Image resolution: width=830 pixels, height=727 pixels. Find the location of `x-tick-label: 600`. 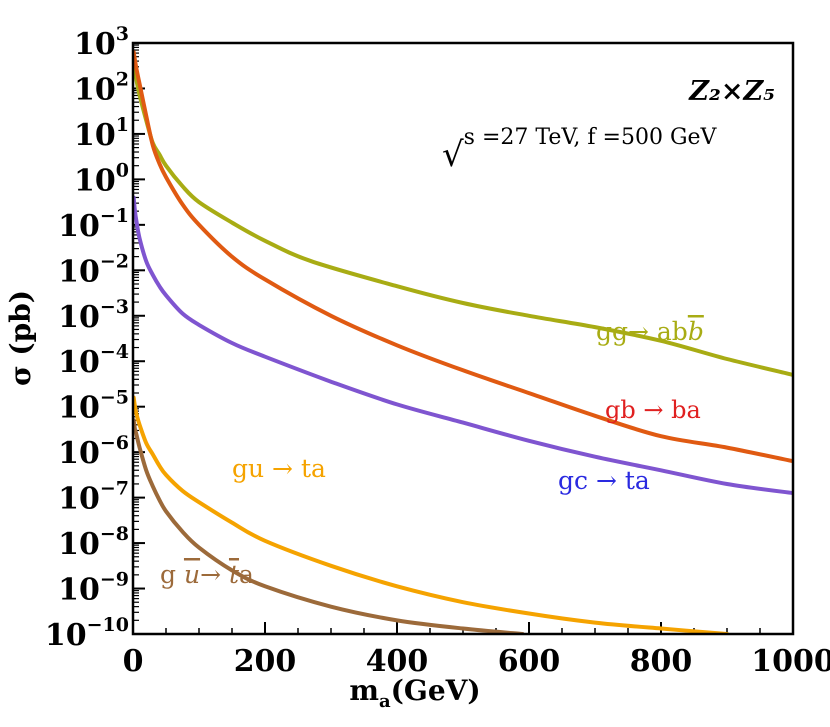

x-tick-label: 600 is located at coordinates (529, 661).